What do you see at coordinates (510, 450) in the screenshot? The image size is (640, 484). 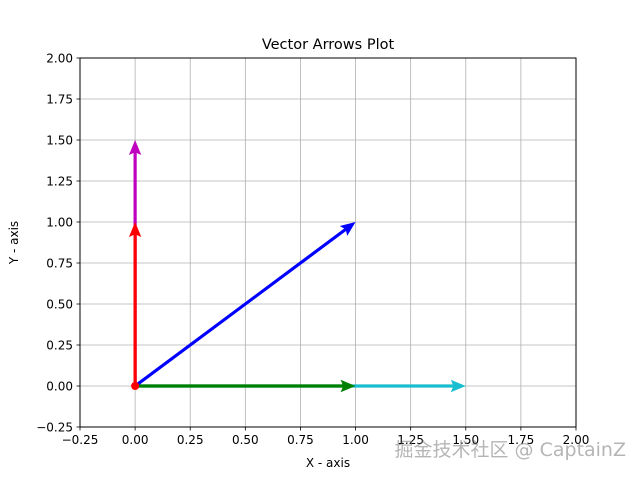 I see `watermark: 掘金技术社区 @ CaptainZ` at bounding box center [510, 450].